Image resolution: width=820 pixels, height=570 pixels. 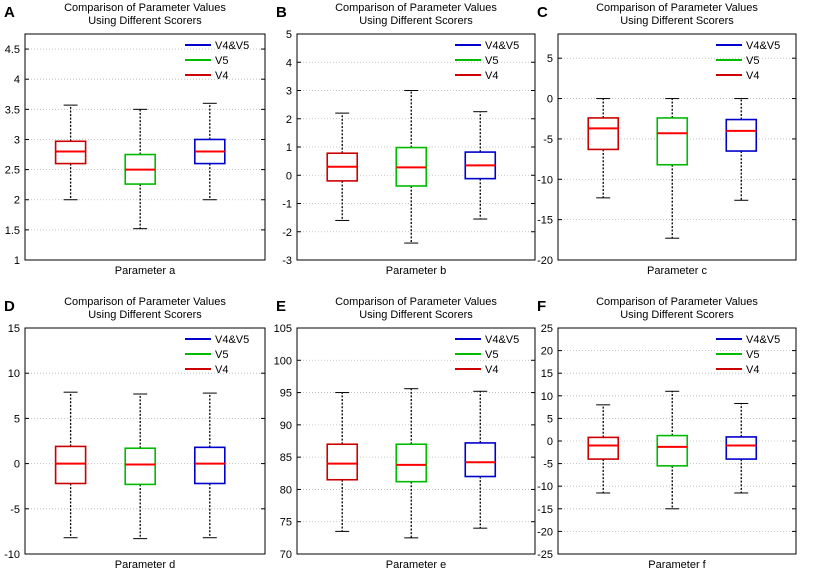 I want to click on y-tick-label: 2, so click(x=289, y=120).